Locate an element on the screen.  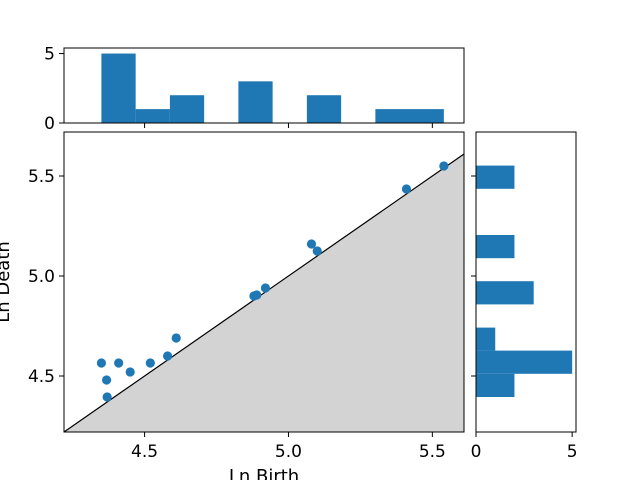
top-y-tick-label: 0 is located at coordinates (49, 124).